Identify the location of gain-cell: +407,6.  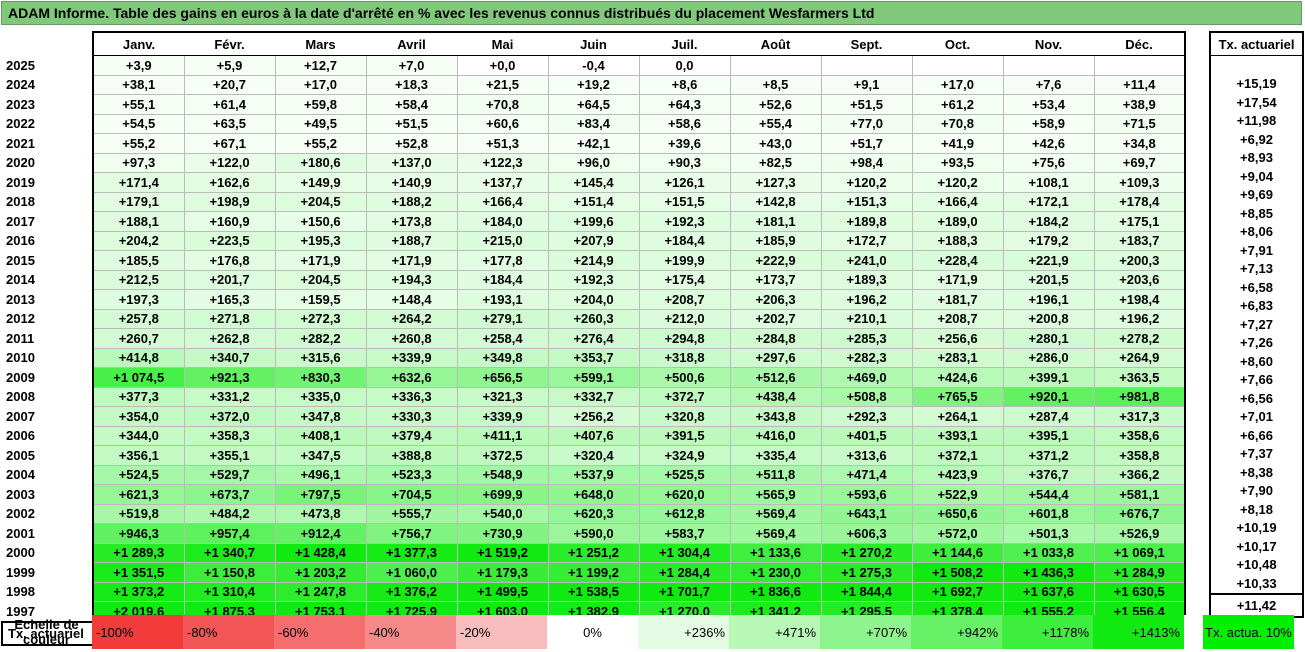
(593, 435).